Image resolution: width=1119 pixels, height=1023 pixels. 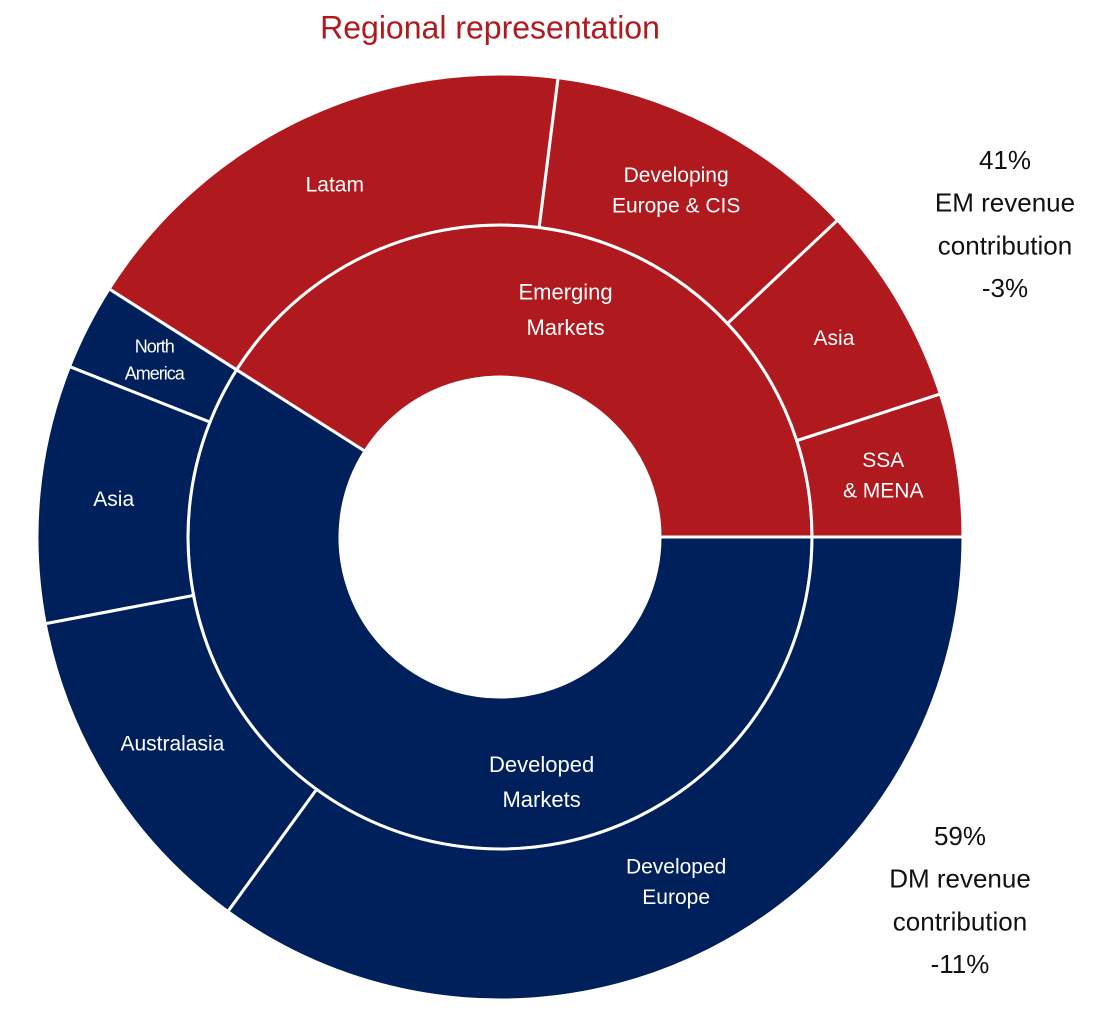 I want to click on inner-label: Developed Markets, so click(x=541, y=782).